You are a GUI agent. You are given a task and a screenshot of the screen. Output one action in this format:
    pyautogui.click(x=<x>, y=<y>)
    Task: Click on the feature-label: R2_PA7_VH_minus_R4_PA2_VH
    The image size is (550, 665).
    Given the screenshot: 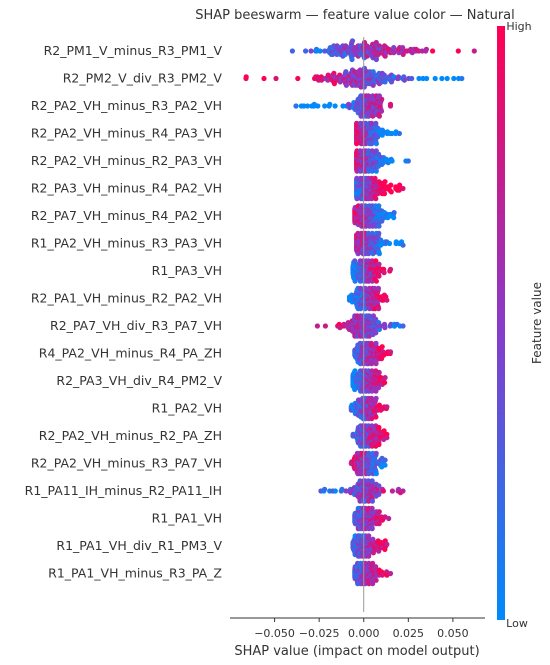 What is the action you would take?
    pyautogui.click(x=126, y=215)
    